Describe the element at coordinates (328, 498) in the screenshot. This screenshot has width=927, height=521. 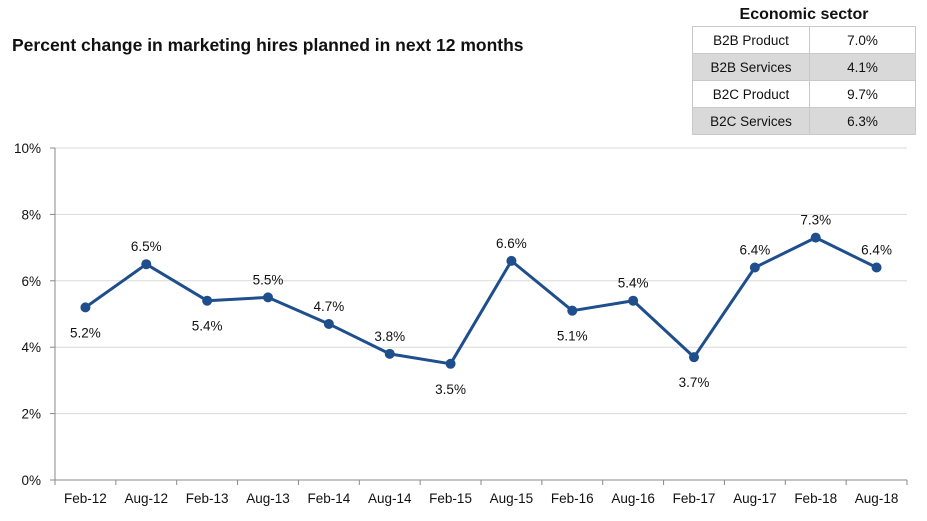
I see `x-tick-label: Feb-14` at that location.